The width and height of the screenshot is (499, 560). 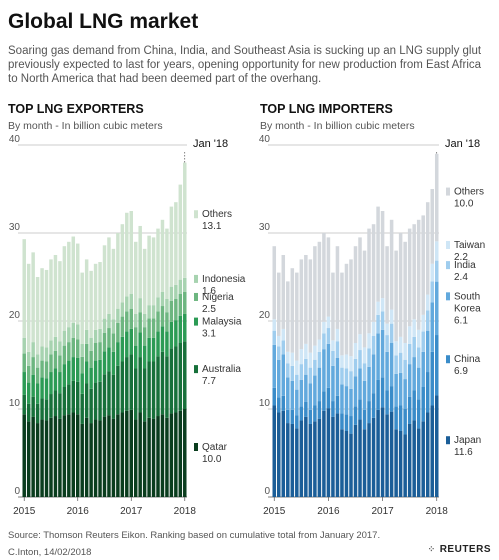 I want to click on importers-legend-value: 10.0, so click(x=464, y=204).